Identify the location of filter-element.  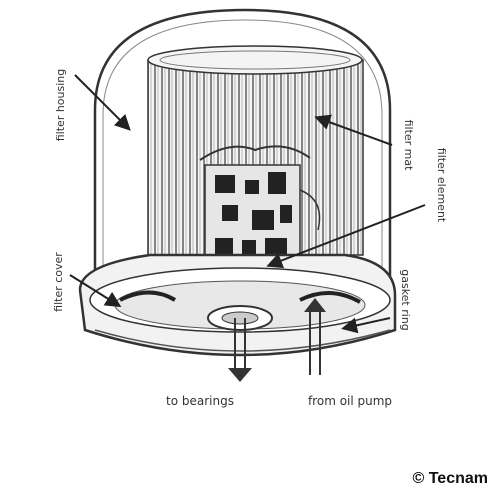
(260, 208).